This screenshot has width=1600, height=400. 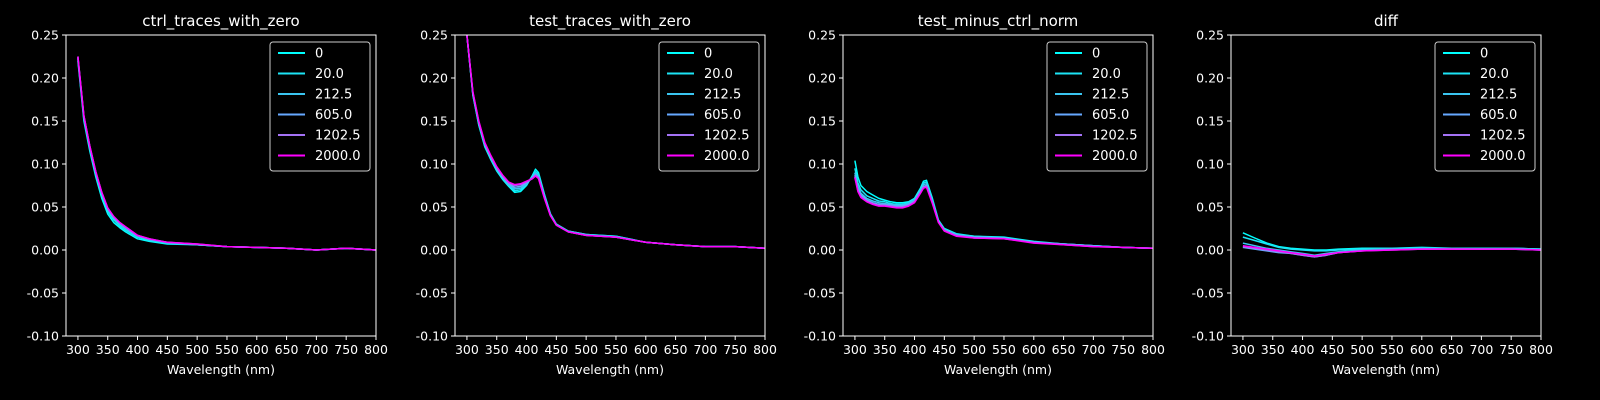 What do you see at coordinates (610, 21) in the screenshot?
I see `chart-title: test_traces_with_zero` at bounding box center [610, 21].